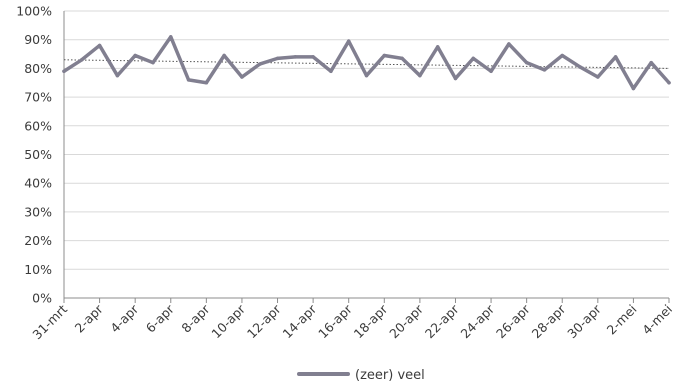 Image resolution: width=679 pixels, height=384 pixels. I want to click on y-tick-label: 10%, so click(38, 269).